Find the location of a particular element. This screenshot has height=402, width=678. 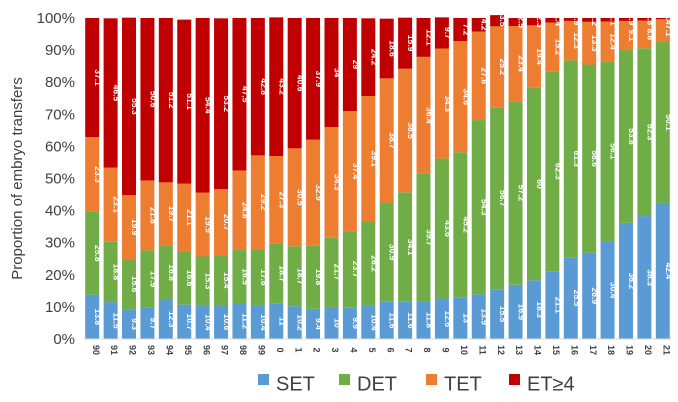

data-label: 34.3 is located at coordinates (337, 182).